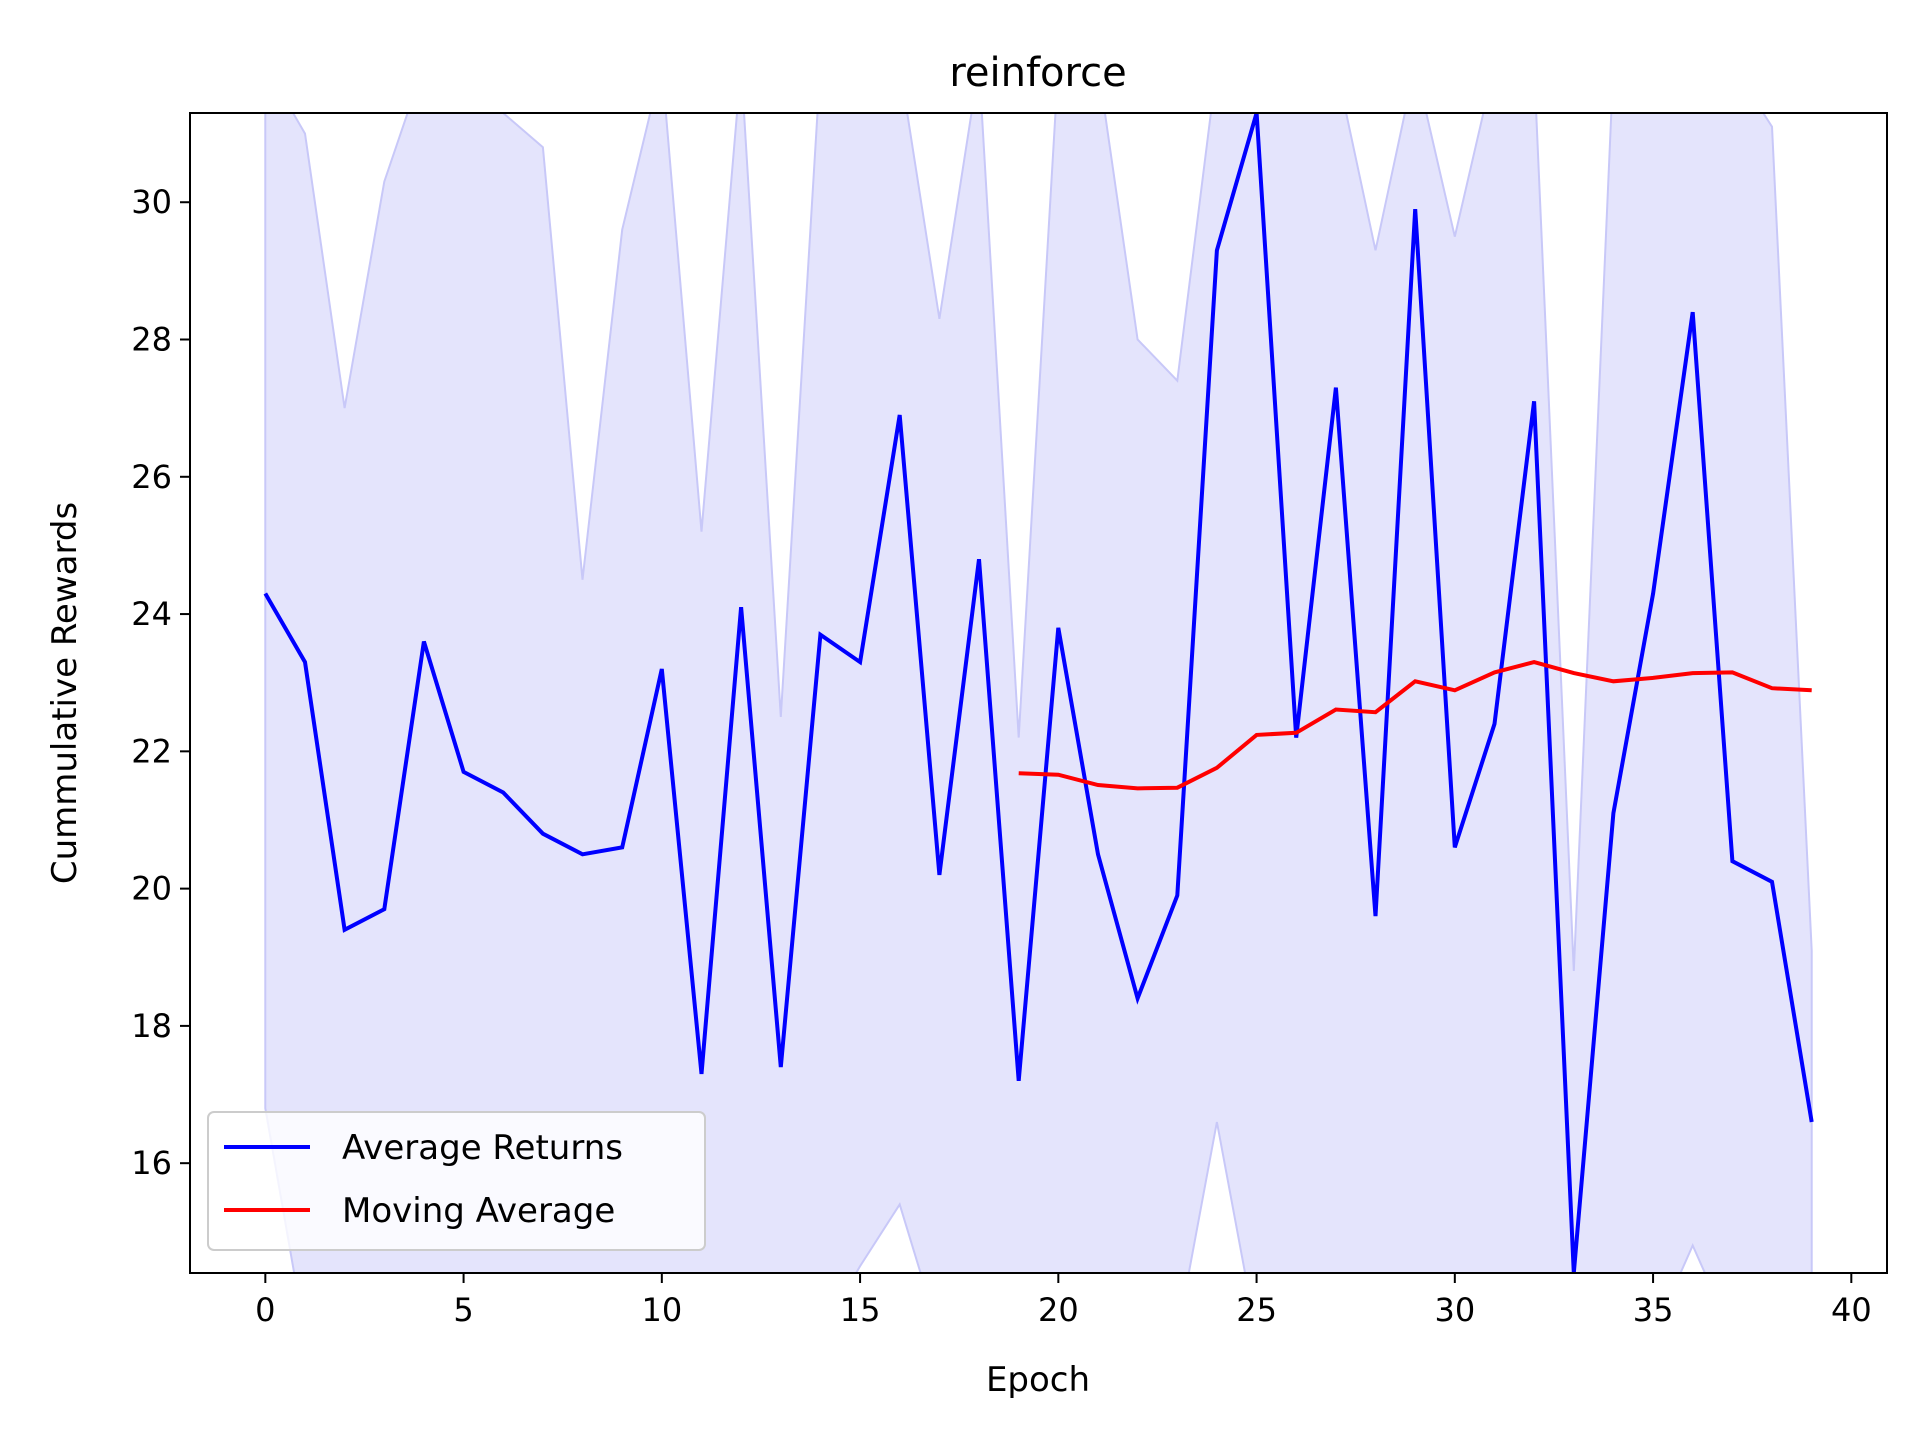 The width and height of the screenshot is (1920, 1440). Describe the element at coordinates (151, 340) in the screenshot. I see `y-tick-label: 28` at that location.